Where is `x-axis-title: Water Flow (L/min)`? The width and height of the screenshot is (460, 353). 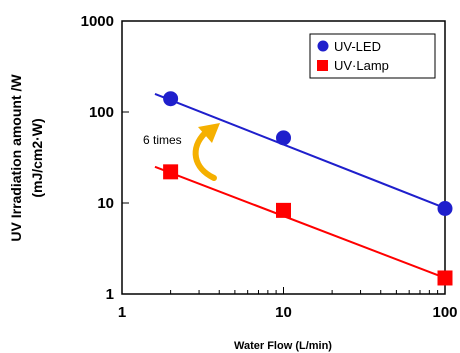
x-axis-title: Water Flow (L/min) is located at coordinates (283, 346).